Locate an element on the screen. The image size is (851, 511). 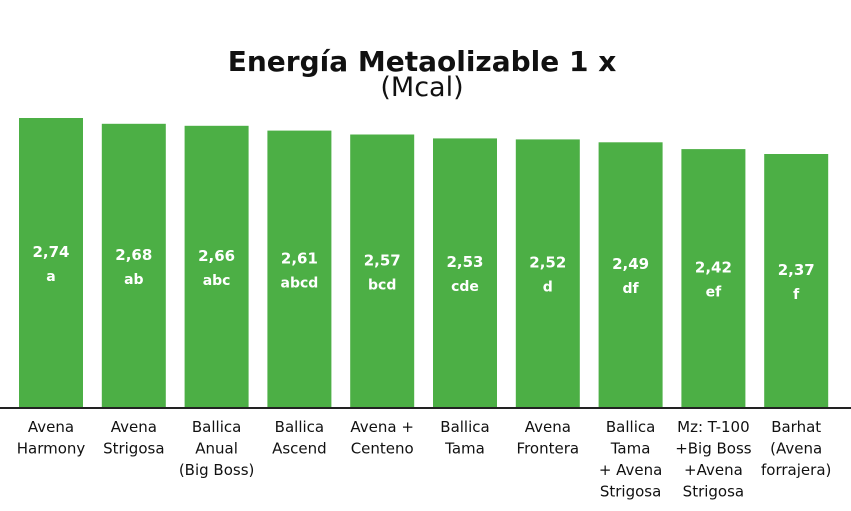
category-label: Ballica Ascend is located at coordinates (299, 438).